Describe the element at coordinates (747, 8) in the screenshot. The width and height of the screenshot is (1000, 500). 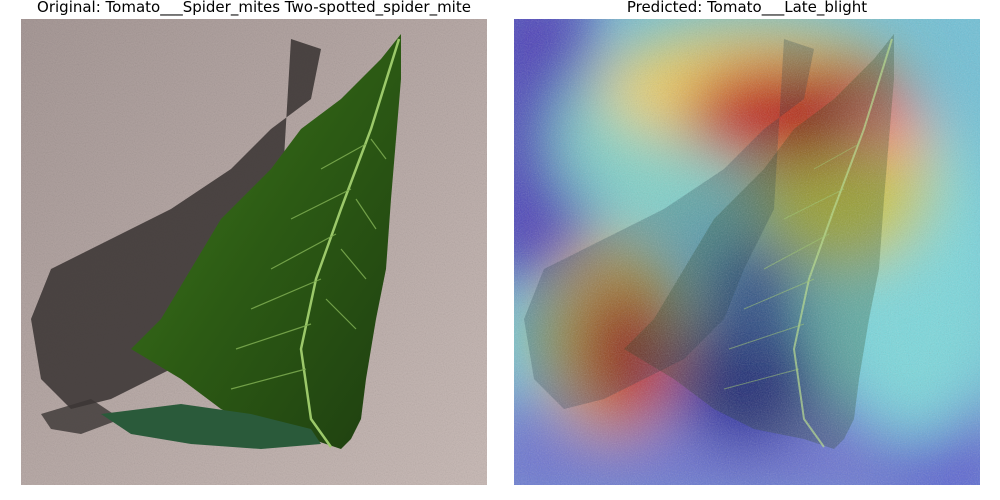
I see `predicted-image-title: Predicted: Tomato___Late_blight` at that location.